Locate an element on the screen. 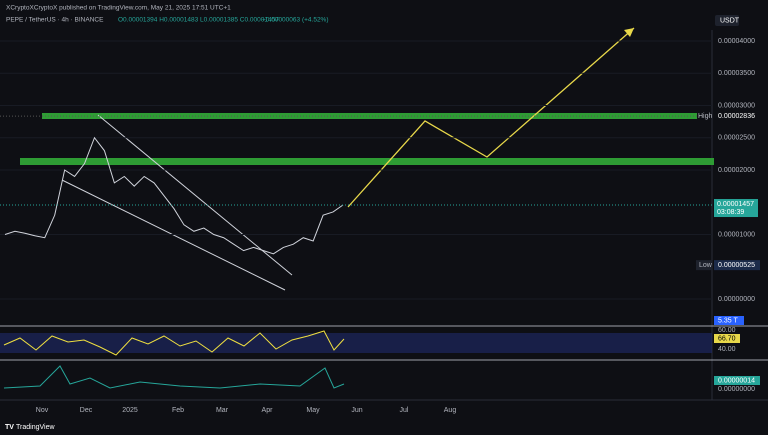  low-value: 0.00000525 is located at coordinates (736, 265).